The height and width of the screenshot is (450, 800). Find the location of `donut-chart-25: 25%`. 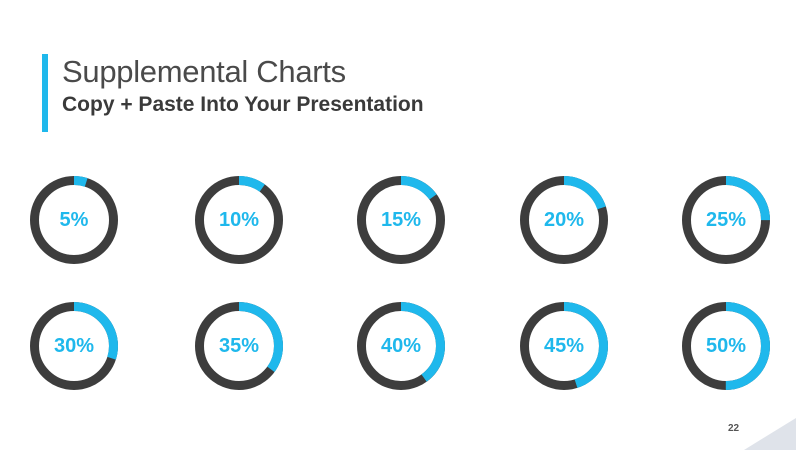

donut-chart-25: 25% is located at coordinates (726, 220).